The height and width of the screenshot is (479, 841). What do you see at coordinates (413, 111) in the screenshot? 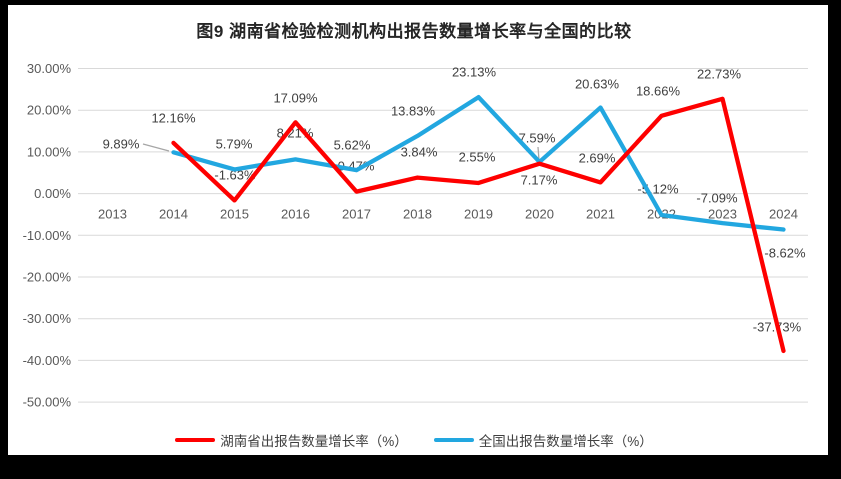
I see `data-label: 13.83%` at bounding box center [413, 111].